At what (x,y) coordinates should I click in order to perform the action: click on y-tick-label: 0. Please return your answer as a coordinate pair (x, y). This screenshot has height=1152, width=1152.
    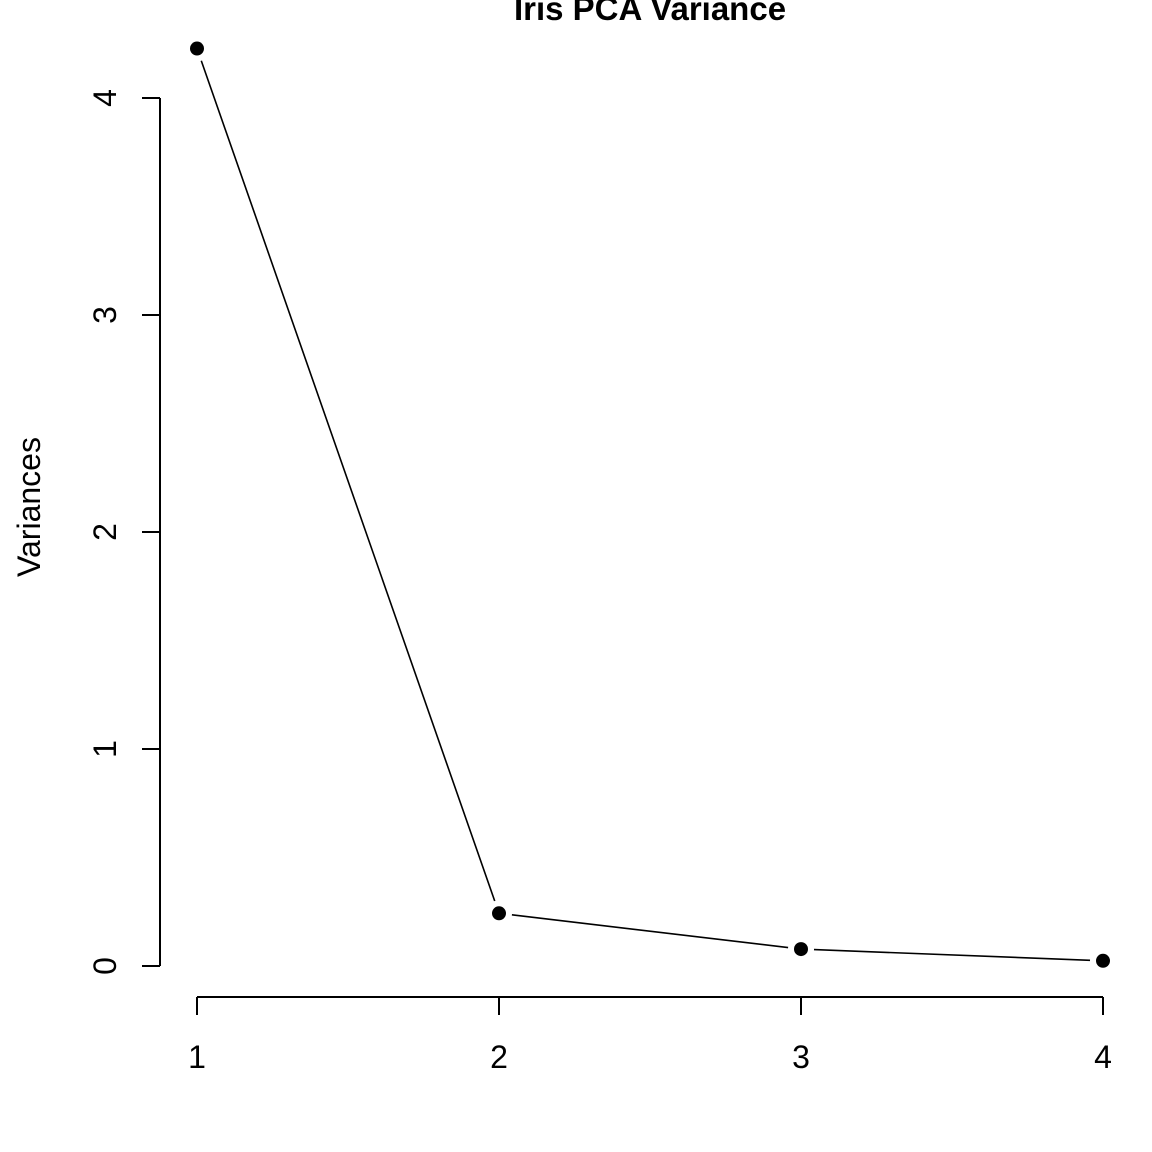
    Looking at the image, I should click on (105, 966).